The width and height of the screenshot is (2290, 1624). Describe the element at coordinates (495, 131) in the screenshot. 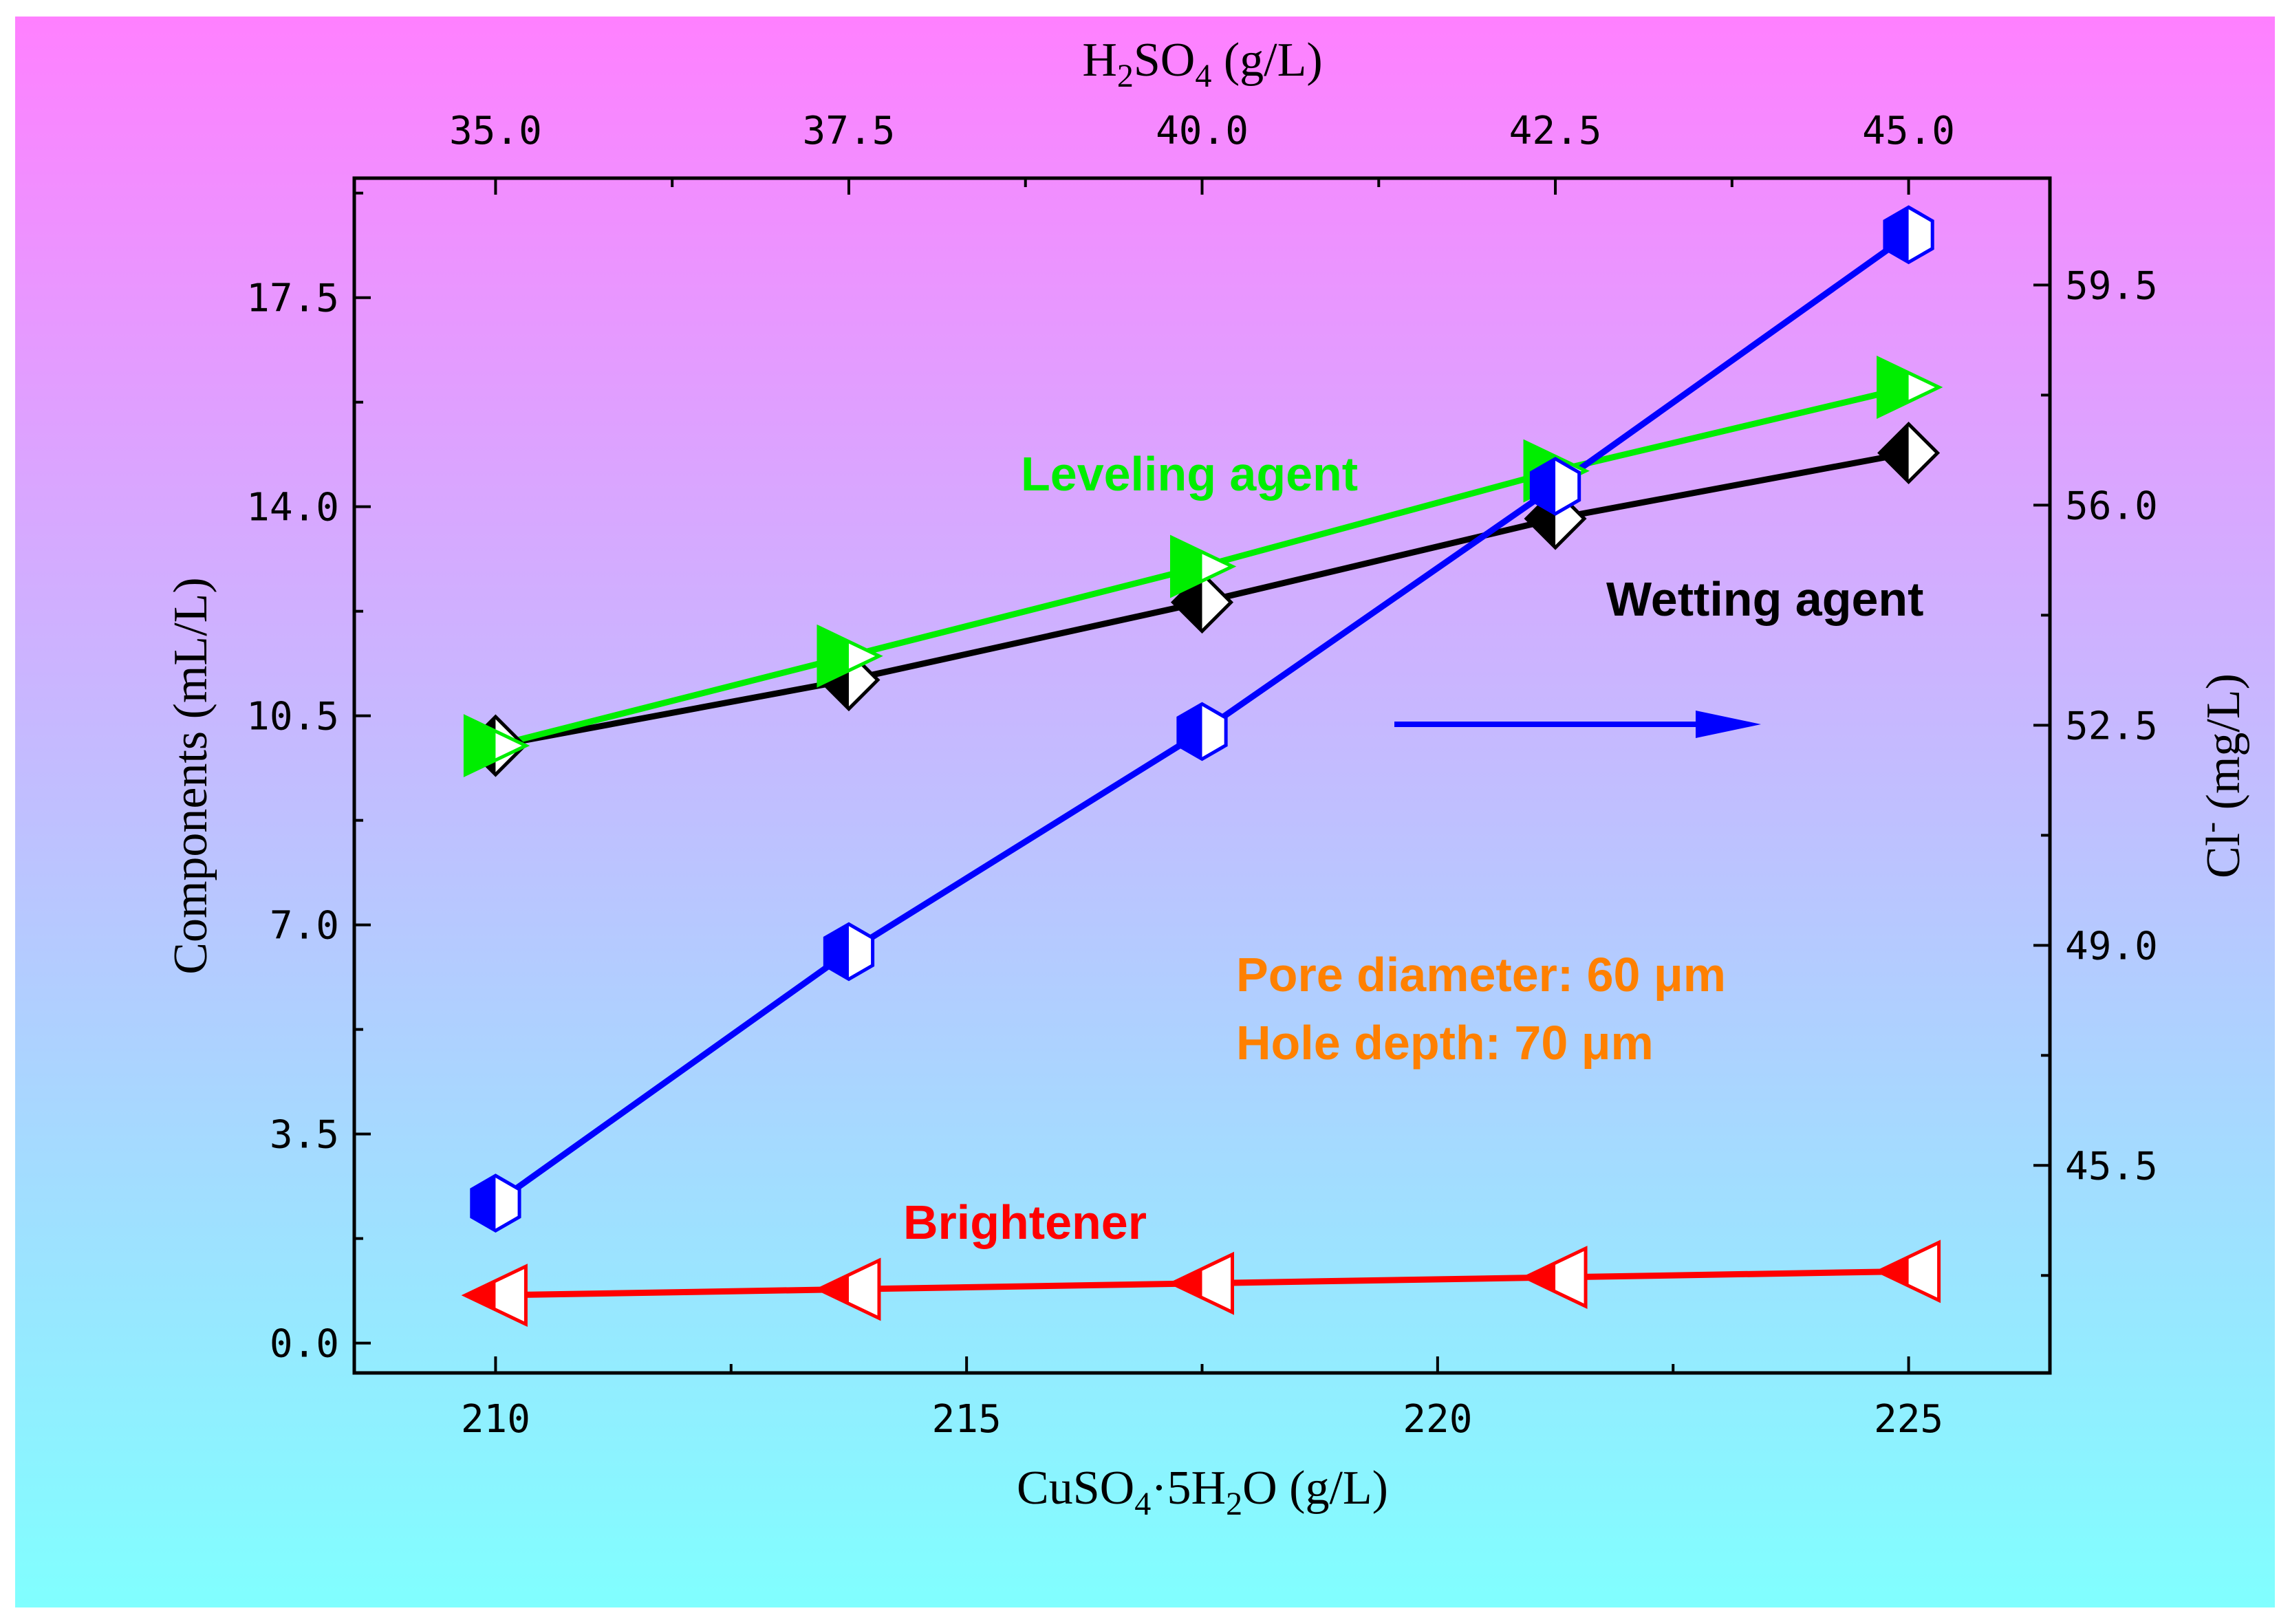

I see `top-tick-label: 35.0` at that location.